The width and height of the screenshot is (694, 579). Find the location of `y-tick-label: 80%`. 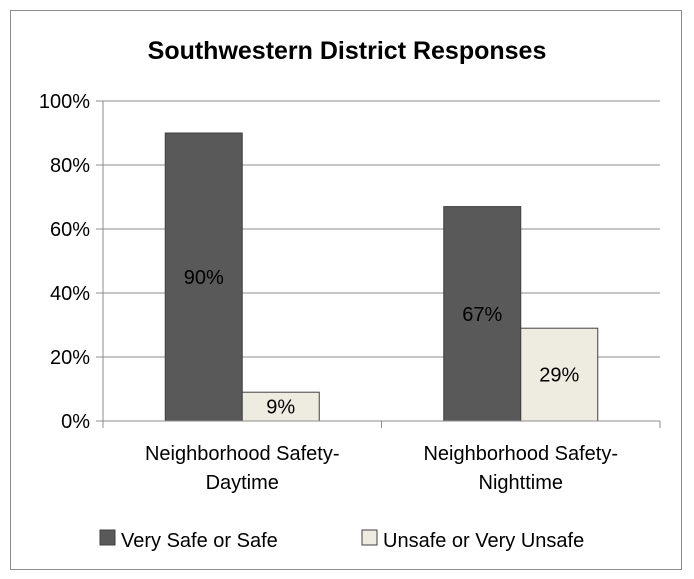

y-tick-label: 80% is located at coordinates (70, 166).